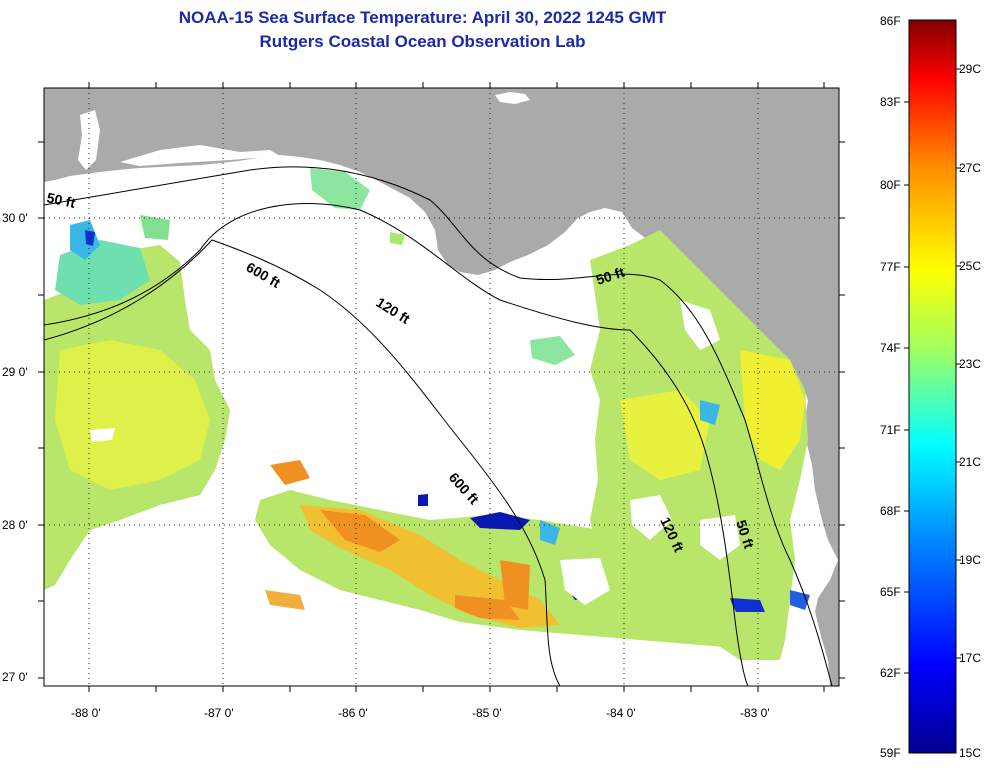 The height and width of the screenshot is (770, 992). Describe the element at coordinates (970, 364) in the screenshot. I see `colorbar-c-label: 23C` at that location.